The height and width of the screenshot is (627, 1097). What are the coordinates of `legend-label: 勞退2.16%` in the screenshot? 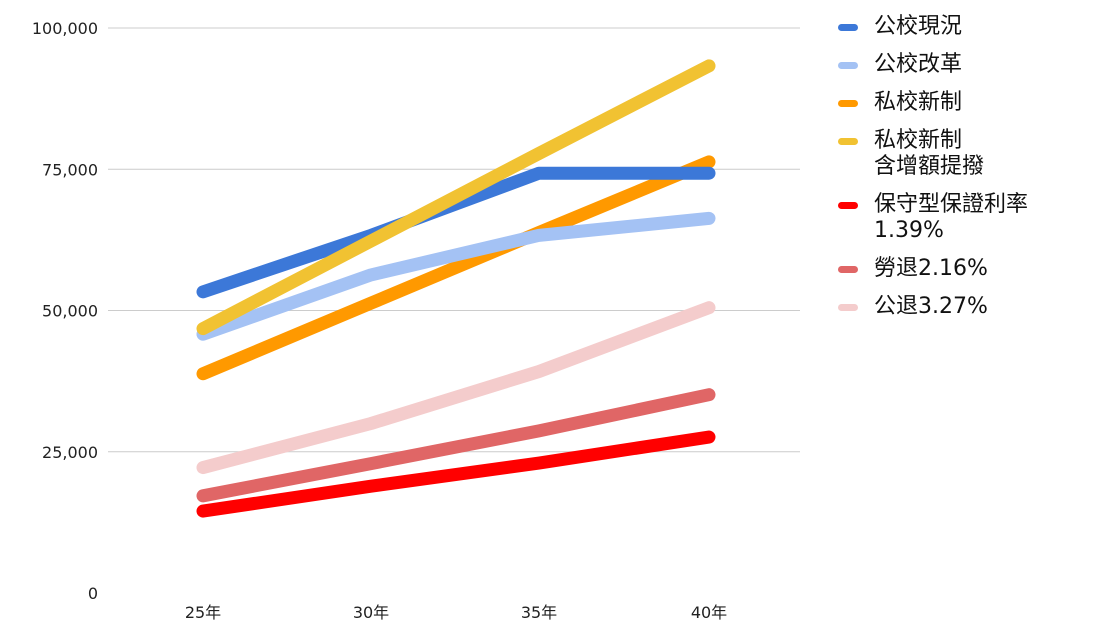 It's located at (931, 268).